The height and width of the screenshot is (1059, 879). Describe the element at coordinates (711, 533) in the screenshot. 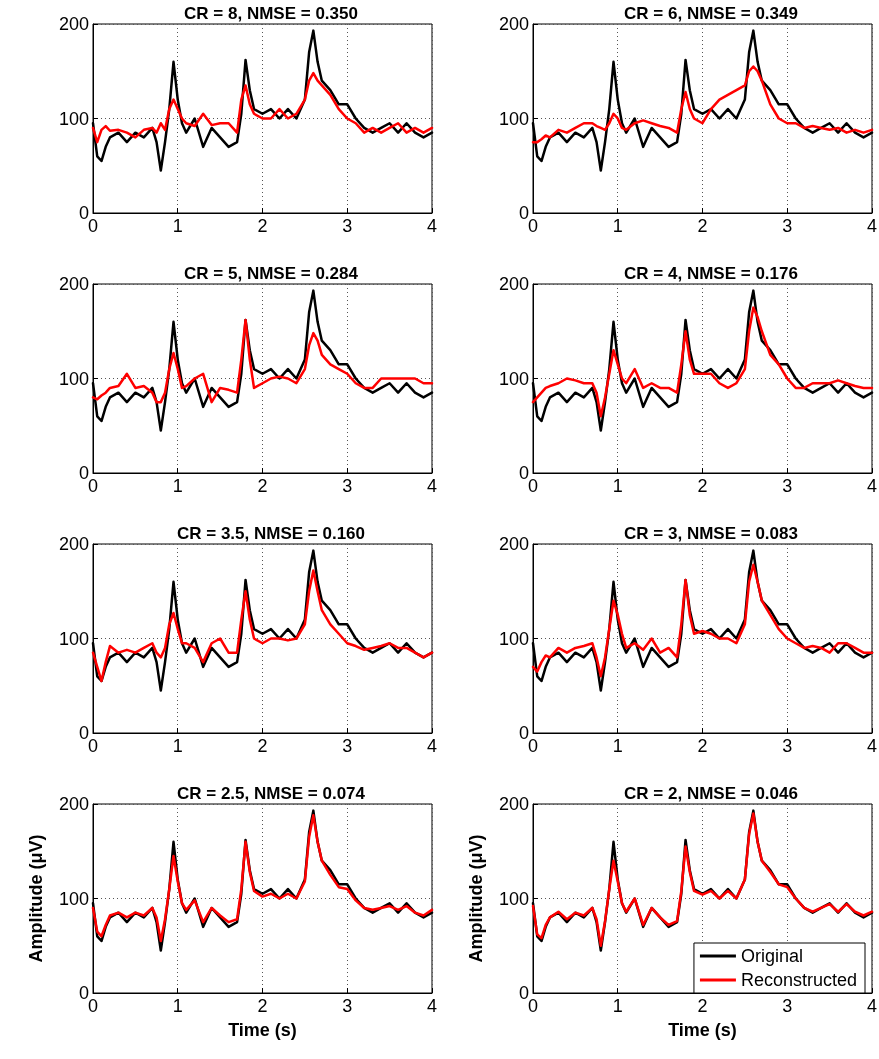

I see `chart-title: CR = 3, NMSE = 0.083` at that location.